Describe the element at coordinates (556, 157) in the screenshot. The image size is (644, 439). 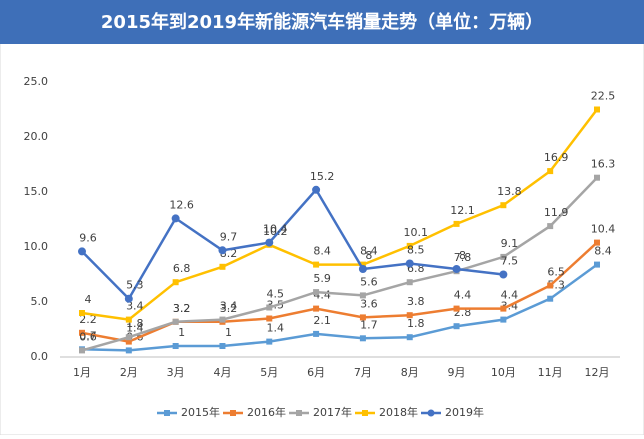
I see `data-label: 16.9` at that location.